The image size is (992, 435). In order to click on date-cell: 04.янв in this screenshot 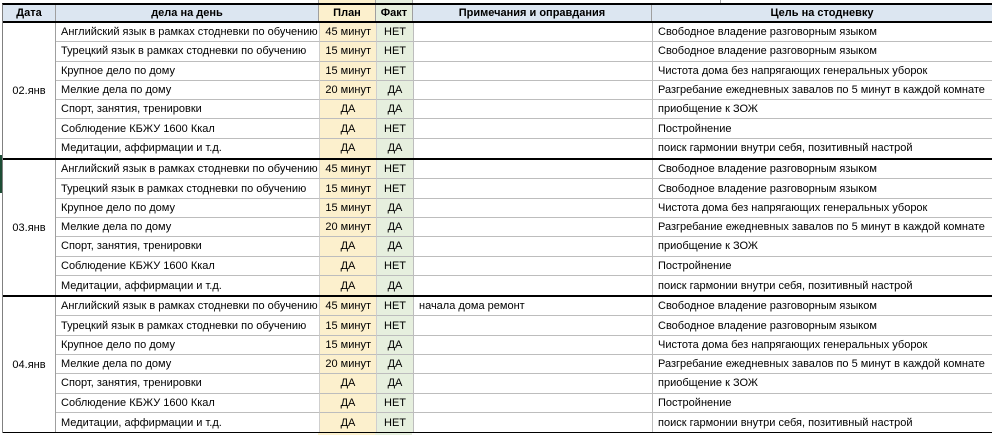, I will do `click(29, 365)`.